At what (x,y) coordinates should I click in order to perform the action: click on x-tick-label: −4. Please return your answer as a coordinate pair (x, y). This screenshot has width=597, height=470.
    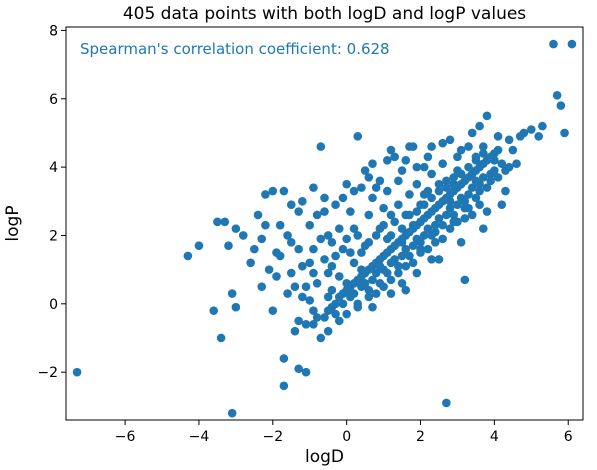
    Looking at the image, I should click on (199, 437).